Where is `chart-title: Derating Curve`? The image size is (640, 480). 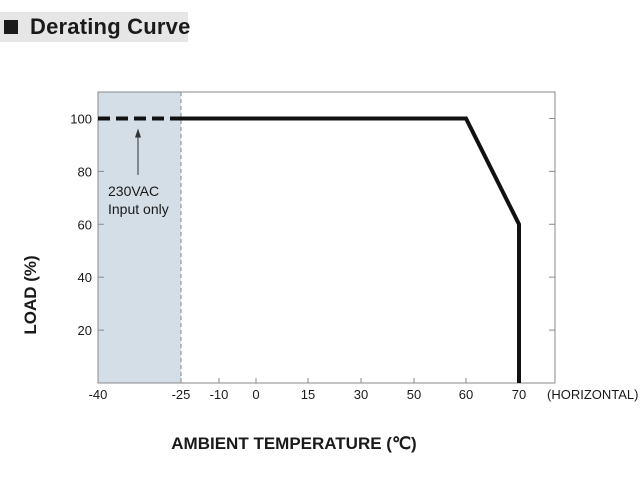 chart-title: Derating Curve is located at coordinates (110, 26).